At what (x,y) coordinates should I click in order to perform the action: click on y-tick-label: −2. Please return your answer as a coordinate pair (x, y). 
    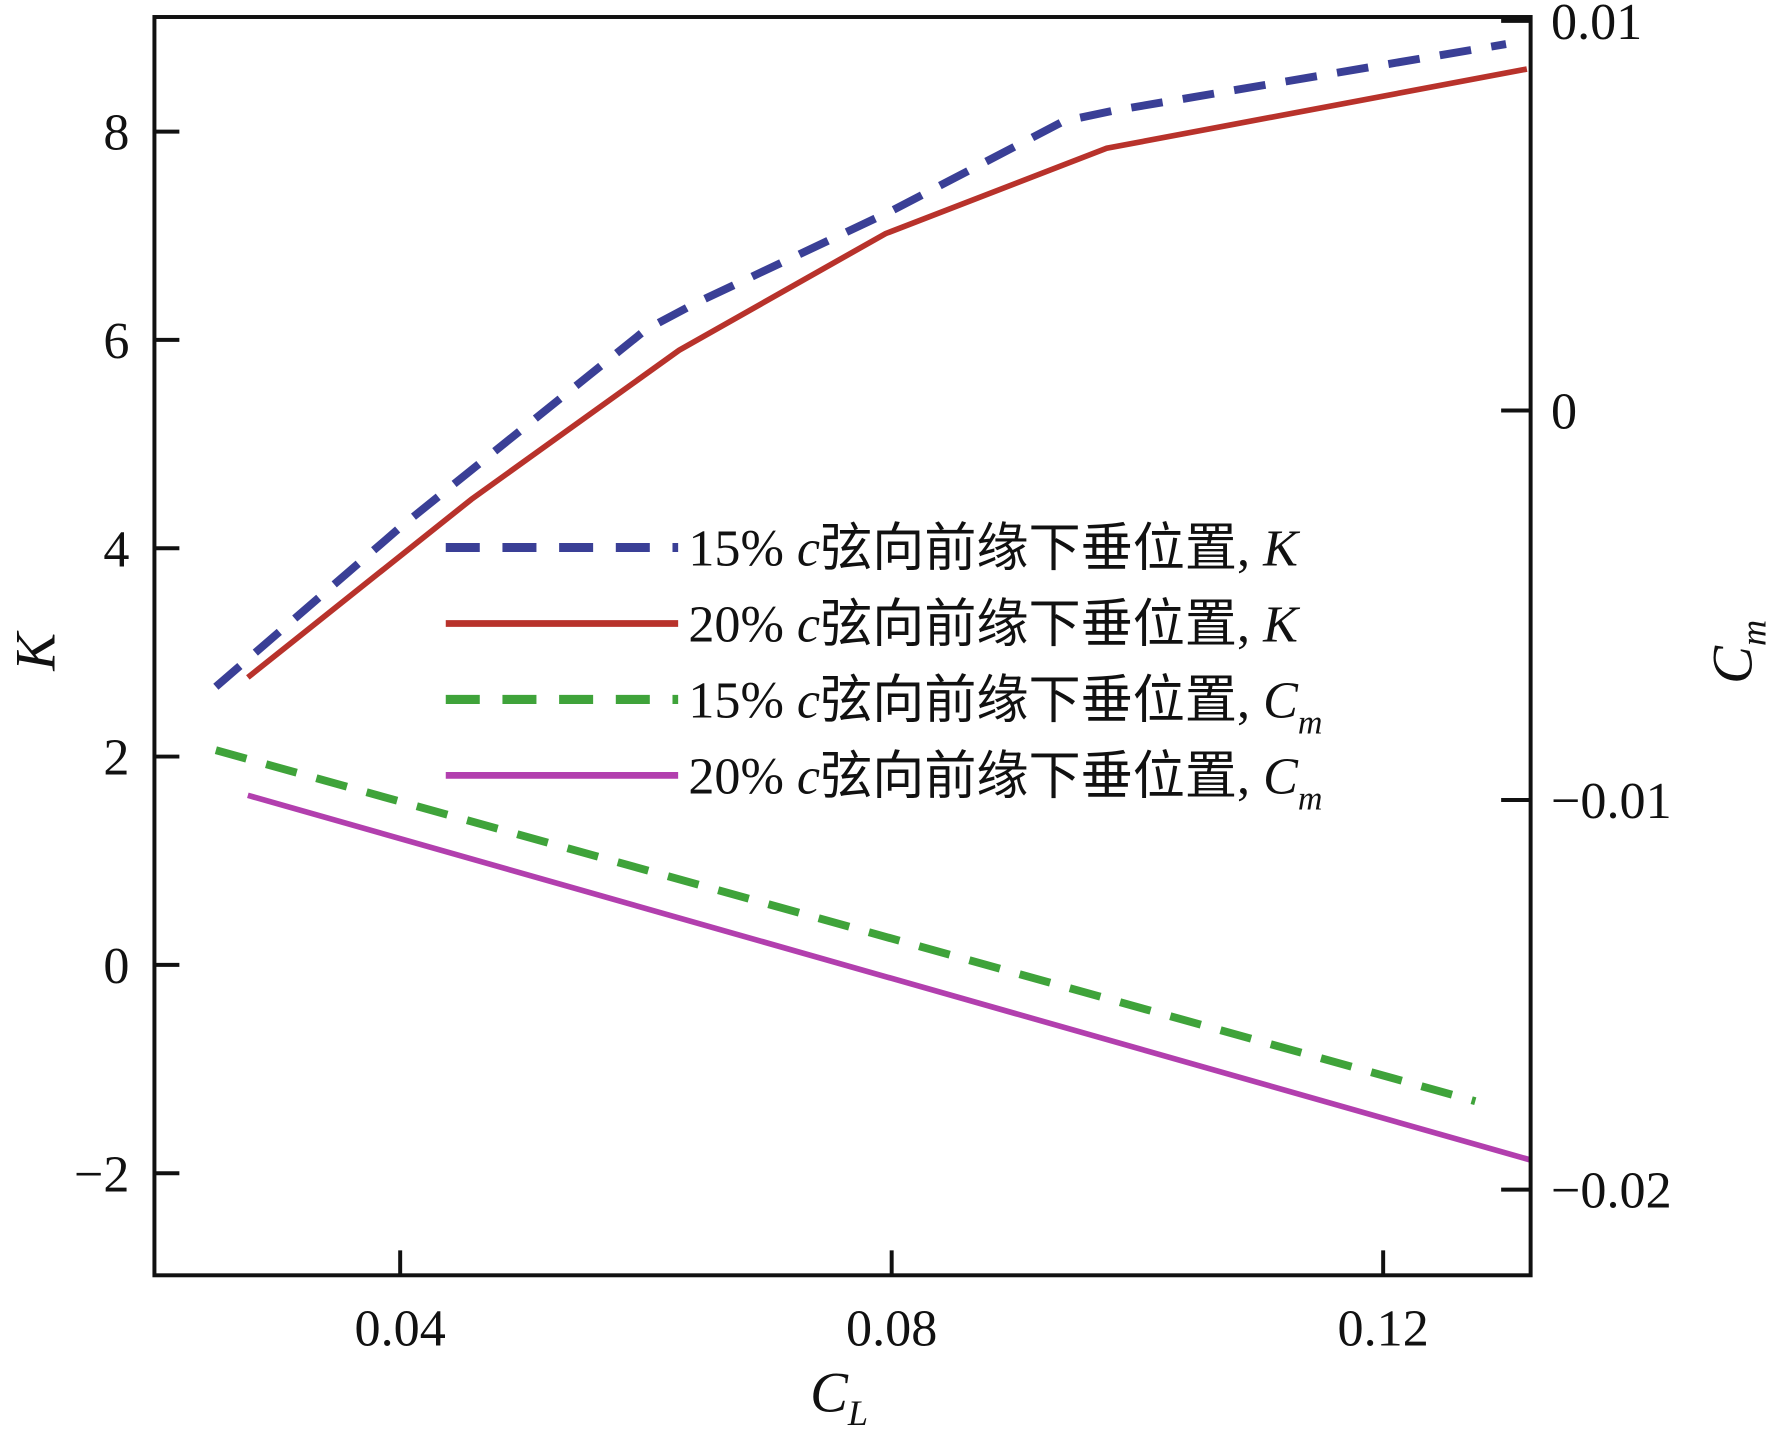
    Looking at the image, I should click on (101, 1174).